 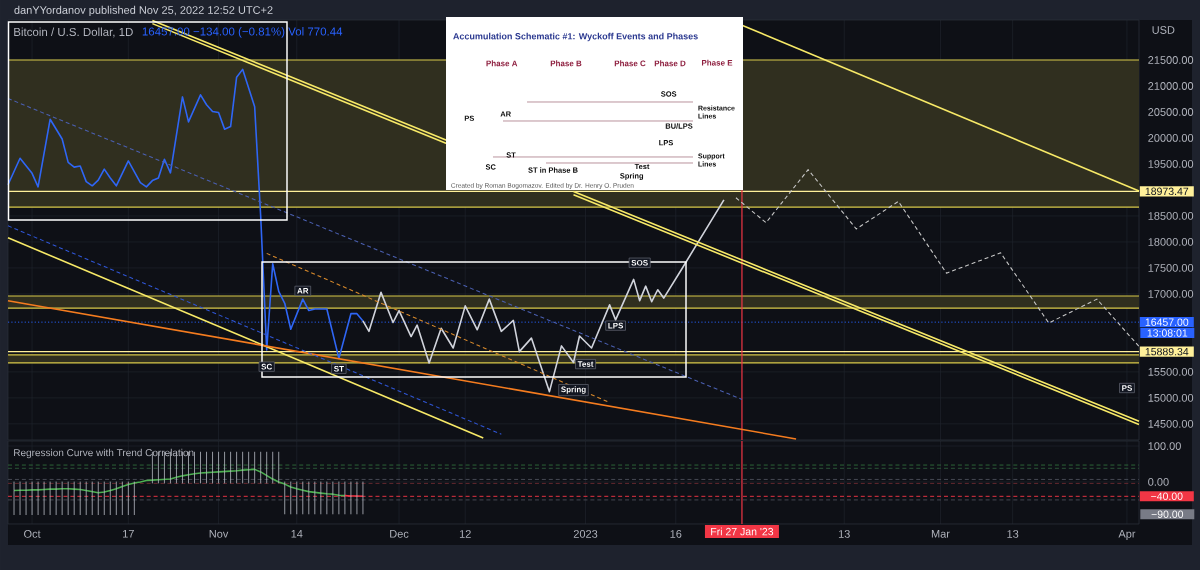 I want to click on y-tick-label: 100.00, so click(x=1164, y=446).